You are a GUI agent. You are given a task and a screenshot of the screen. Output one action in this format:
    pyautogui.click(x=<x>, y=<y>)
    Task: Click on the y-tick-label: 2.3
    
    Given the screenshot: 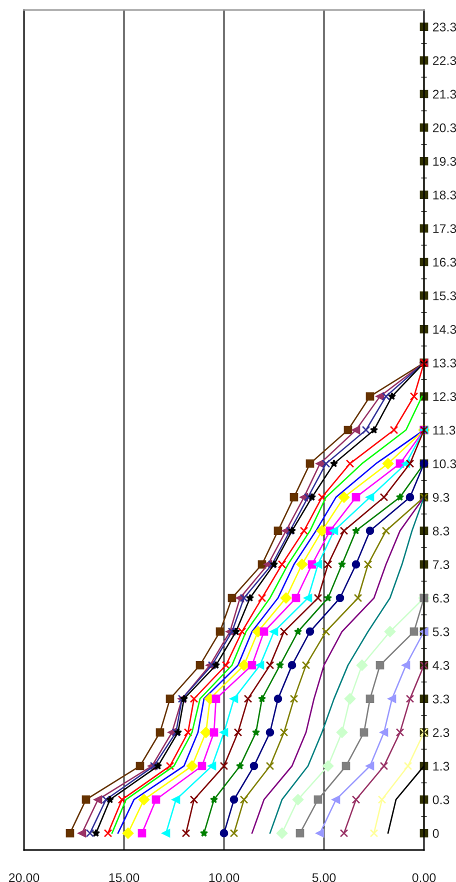 What is the action you would take?
    pyautogui.click(x=441, y=733)
    